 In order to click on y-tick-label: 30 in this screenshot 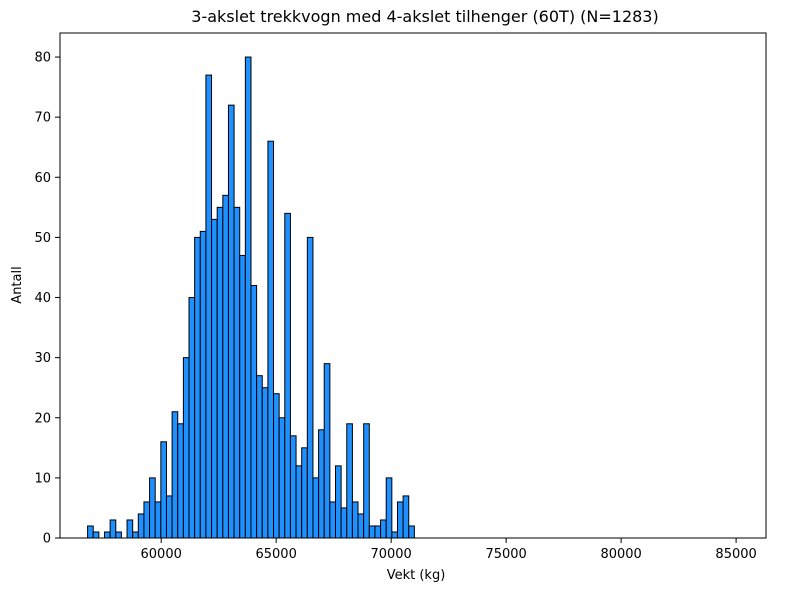, I will do `click(42, 358)`.